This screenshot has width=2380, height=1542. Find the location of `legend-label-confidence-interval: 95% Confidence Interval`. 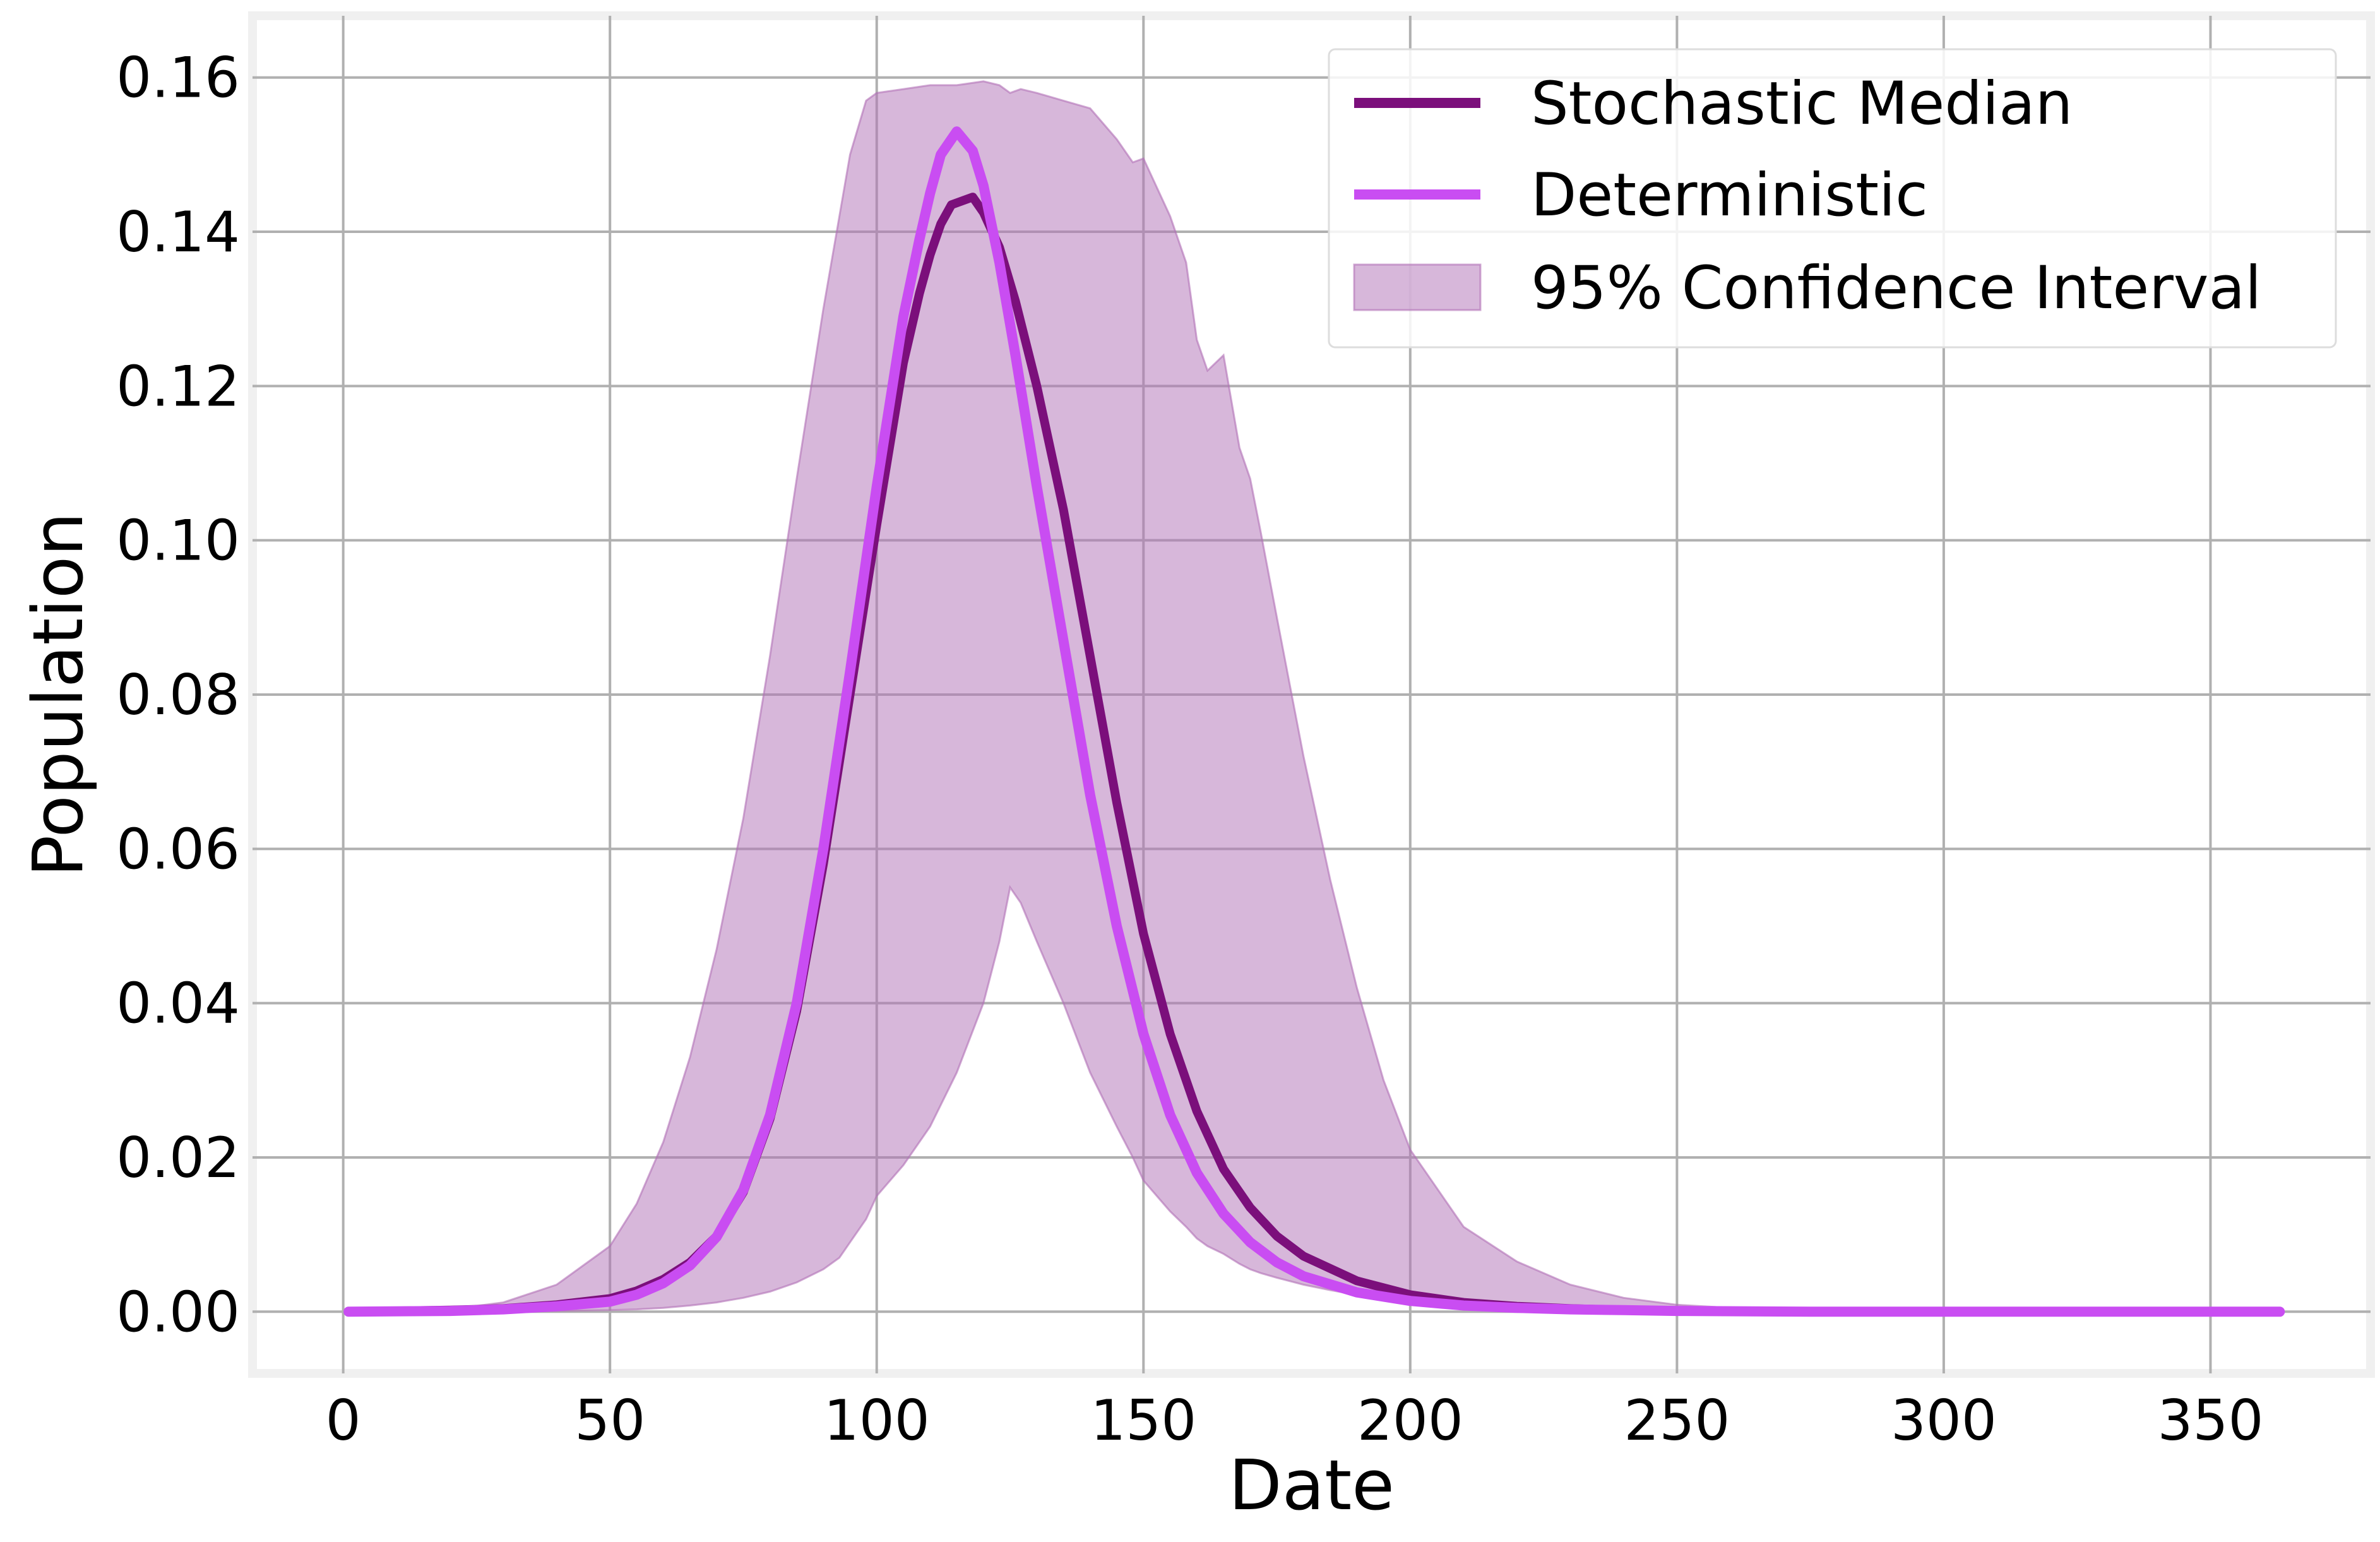

legend-label-confidence-interval: 95% Confidence Interval is located at coordinates (1896, 288).